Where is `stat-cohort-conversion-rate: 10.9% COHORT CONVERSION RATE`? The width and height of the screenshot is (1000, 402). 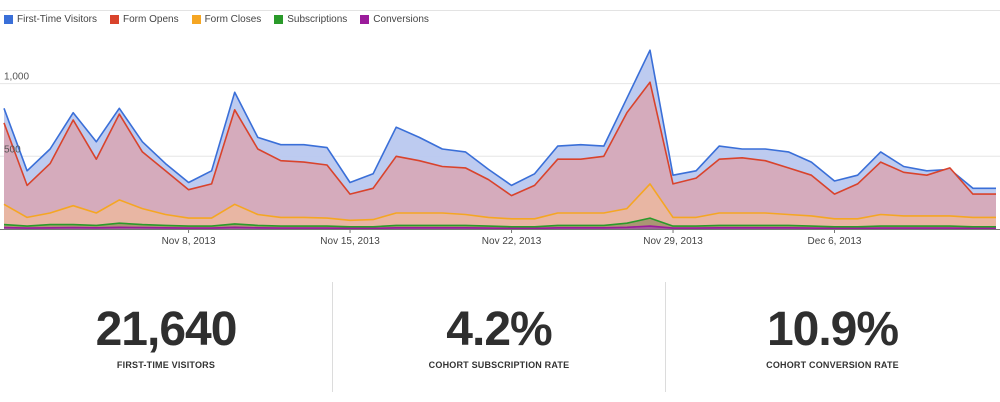
stat-cohort-conversion-rate: 10.9% COHORT CONVERSION RATE is located at coordinates (832, 337).